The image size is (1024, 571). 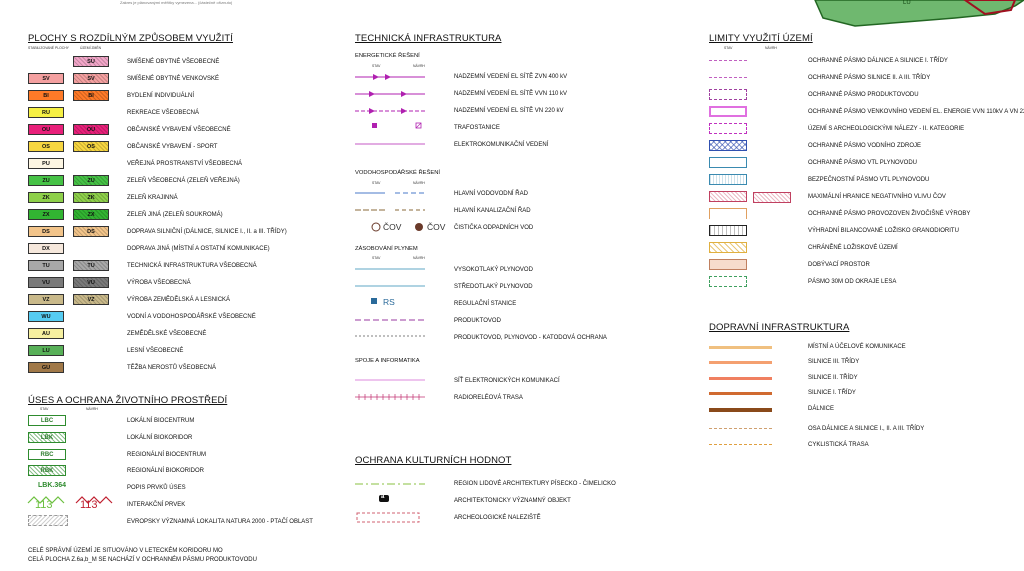 I want to click on limit-label: OCHRANNÉ PÁSMO VODNÍHO ZDROJE, so click(x=865, y=146).